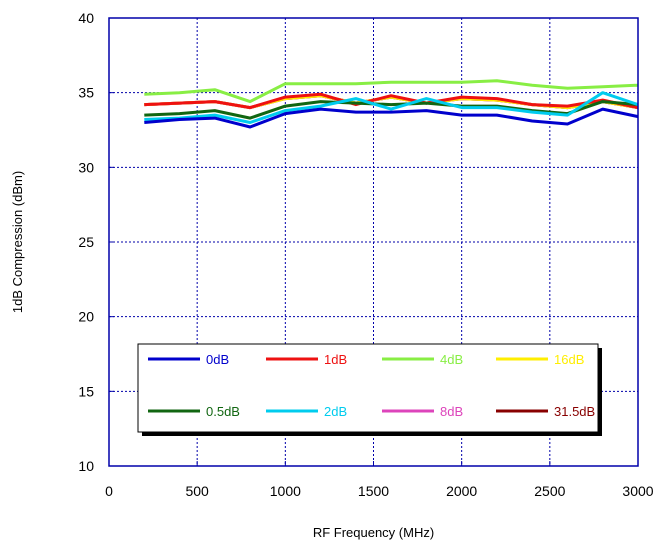 The image size is (660, 543). I want to click on series-line-1dB, so click(391, 101).